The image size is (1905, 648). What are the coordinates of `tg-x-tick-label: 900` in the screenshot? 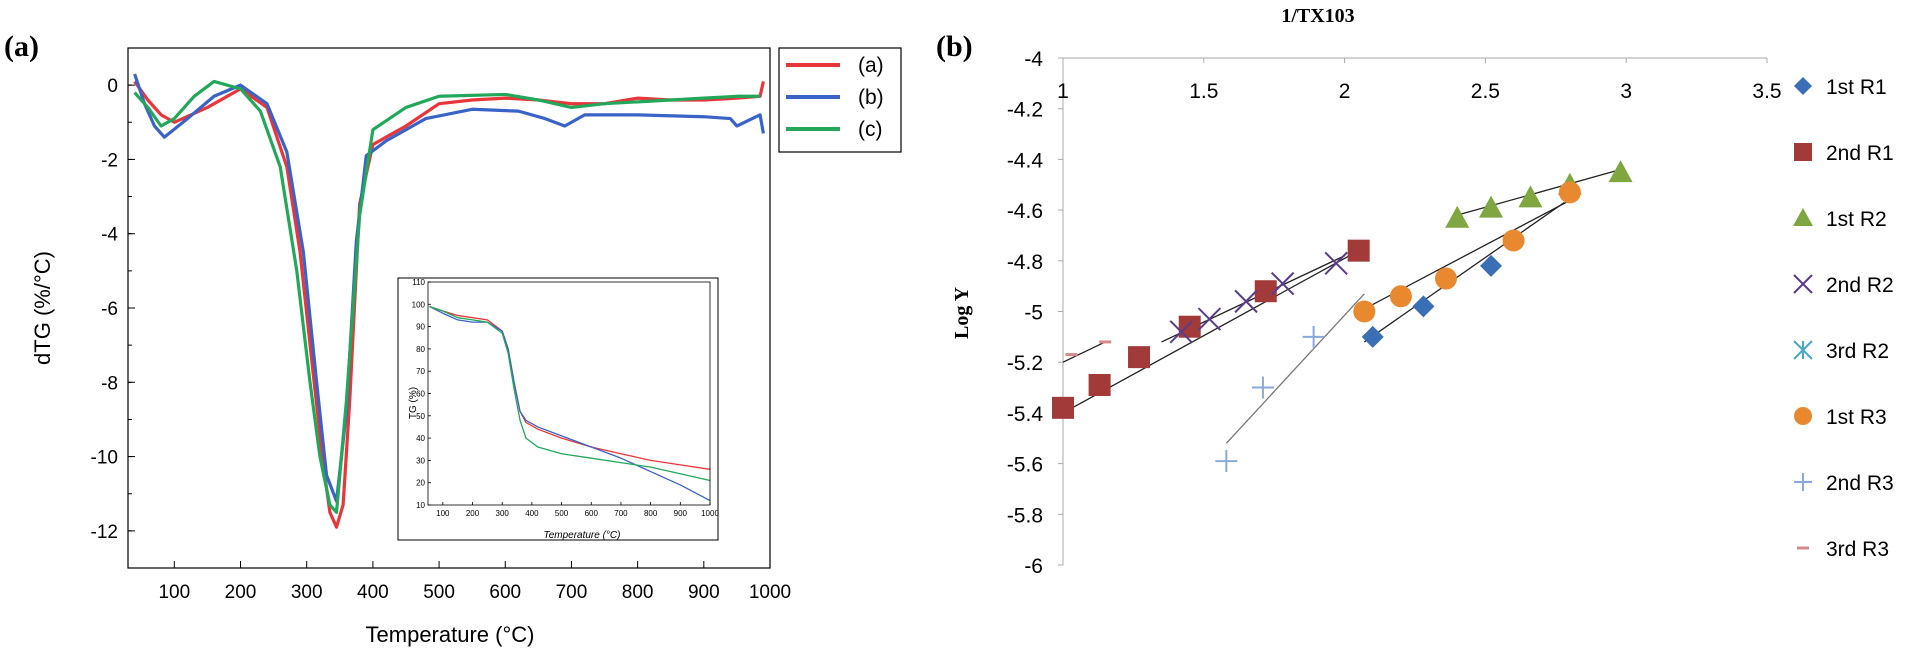 It's located at (681, 513).